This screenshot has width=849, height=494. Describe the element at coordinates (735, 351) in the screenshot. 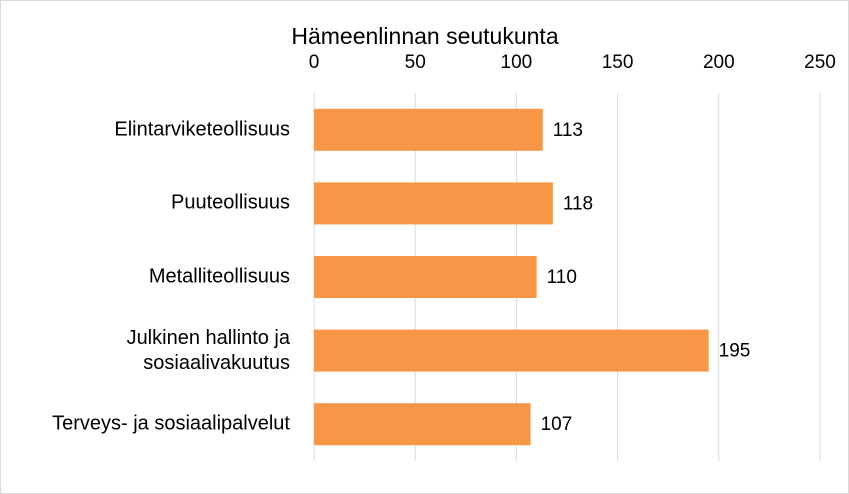

I see `value-label: 195` at that location.